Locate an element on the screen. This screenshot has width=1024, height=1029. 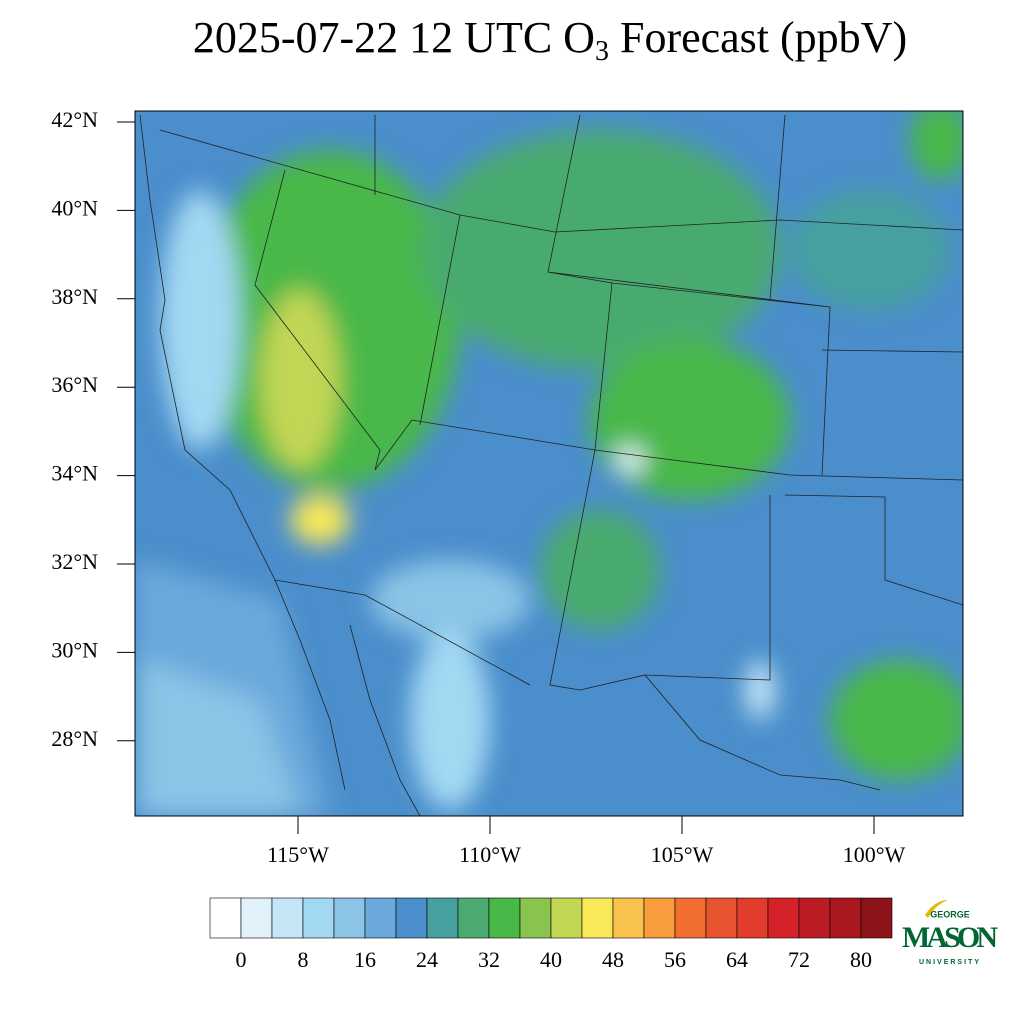
colorbar-label: 0 is located at coordinates (241, 959).